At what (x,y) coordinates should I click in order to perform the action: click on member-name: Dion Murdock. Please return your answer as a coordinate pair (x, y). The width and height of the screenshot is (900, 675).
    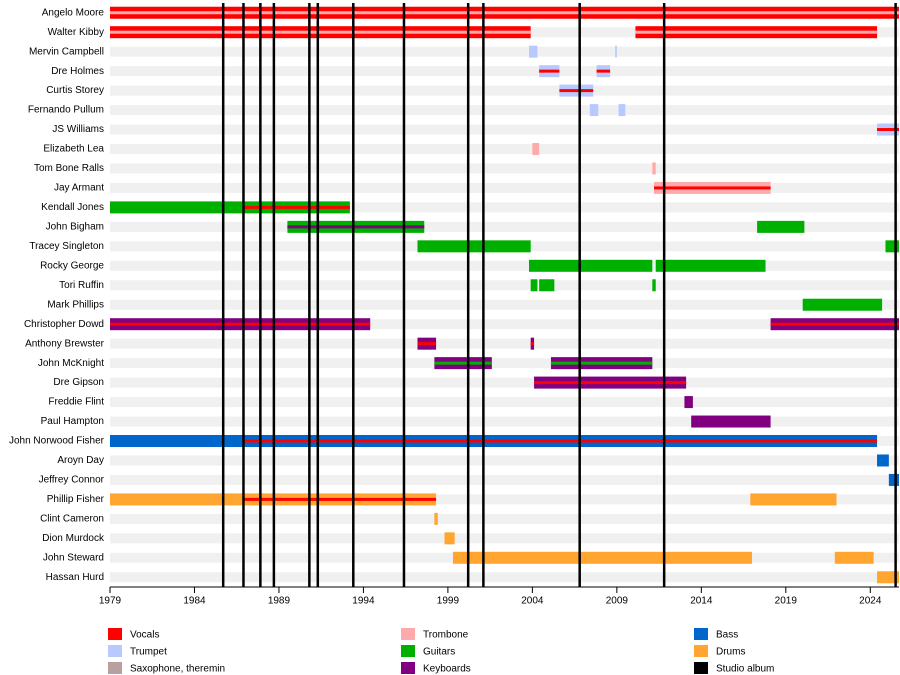
    Looking at the image, I should click on (73, 538).